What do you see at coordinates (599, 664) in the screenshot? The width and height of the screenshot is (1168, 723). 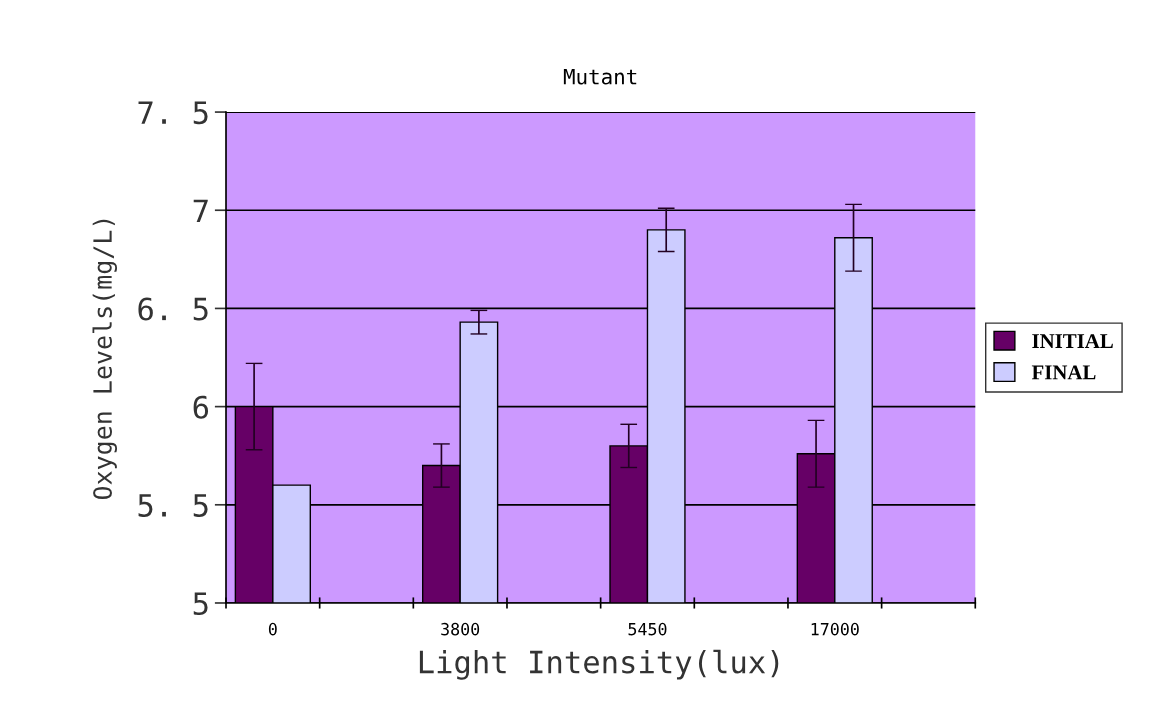 I see `x-axis-title: Light Intensity(lux)` at bounding box center [599, 664].